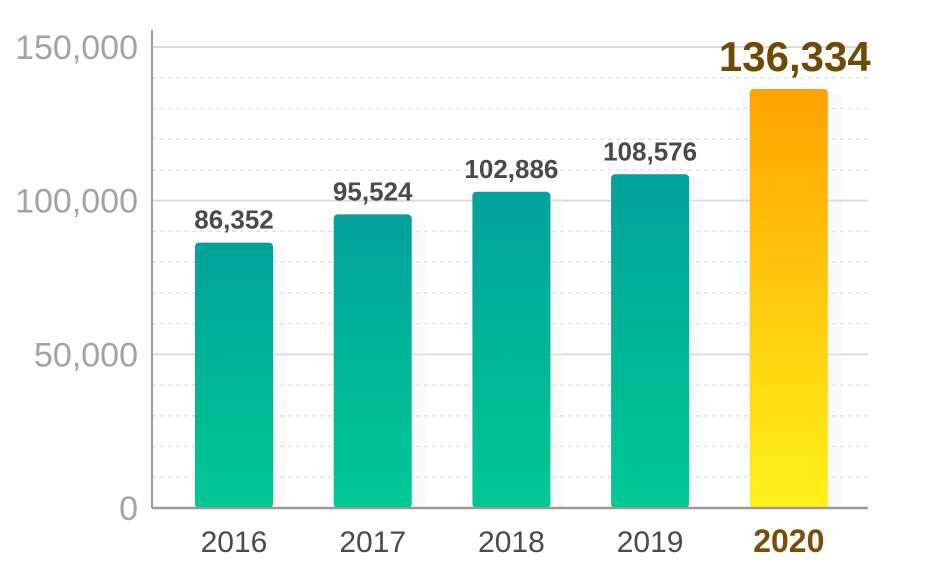 The image size is (945, 567). Describe the element at coordinates (86, 355) in the screenshot. I see `y-tick-label: 50,000` at that location.